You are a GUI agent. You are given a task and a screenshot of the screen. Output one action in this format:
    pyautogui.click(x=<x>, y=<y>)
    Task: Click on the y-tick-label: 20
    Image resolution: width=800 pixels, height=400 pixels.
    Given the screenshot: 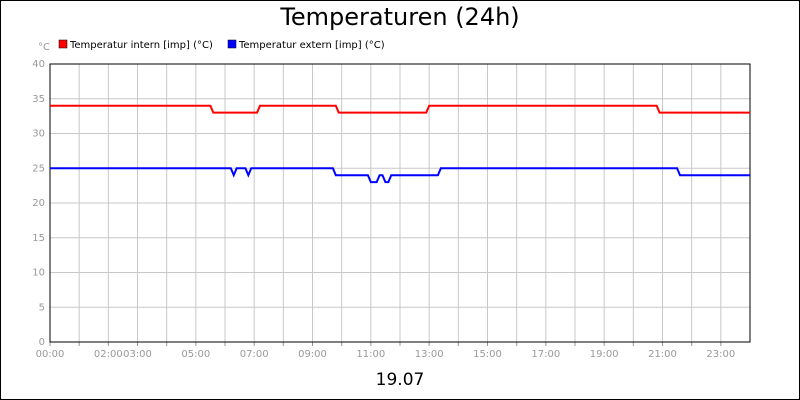 What is the action you would take?
    pyautogui.click(x=38, y=203)
    